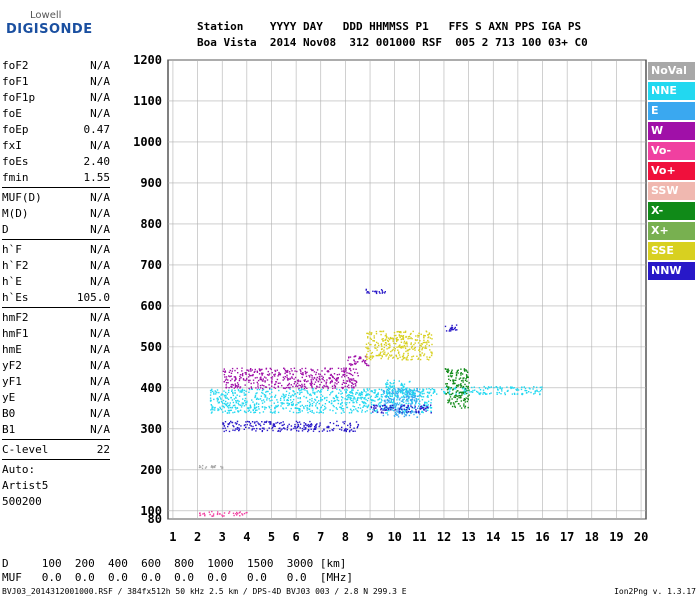 This screenshot has height=600, width=700. Describe the element at coordinates (56, 214) in the screenshot. I see `param-row: M(D) N/A` at that location.